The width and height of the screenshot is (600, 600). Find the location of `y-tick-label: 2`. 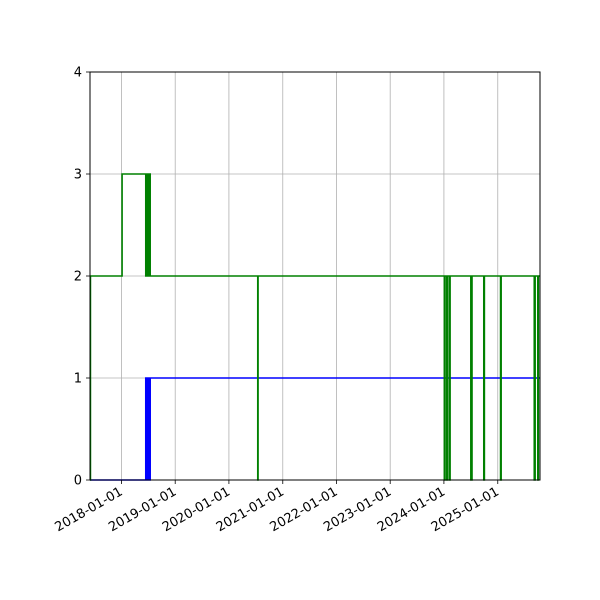

y-tick-label: 2 is located at coordinates (78, 277).